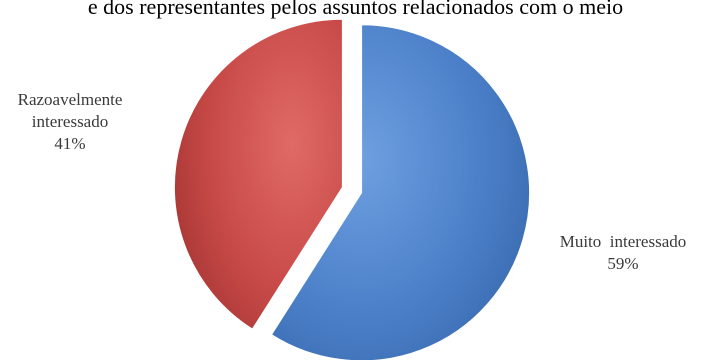 This screenshot has width=711, height=360. Describe the element at coordinates (70, 143) in the screenshot. I see `slice-label-razoavelmente-pct: 41%` at that location.